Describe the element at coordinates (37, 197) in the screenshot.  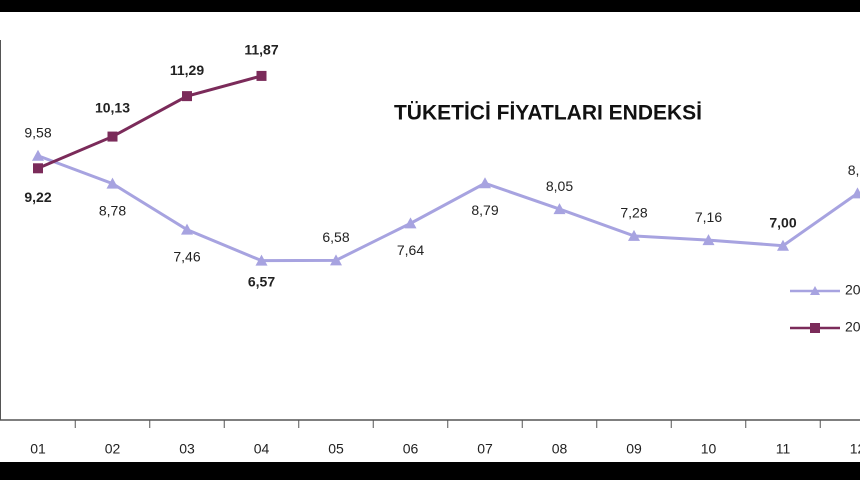
I see `data-label: 9,22` at that location.